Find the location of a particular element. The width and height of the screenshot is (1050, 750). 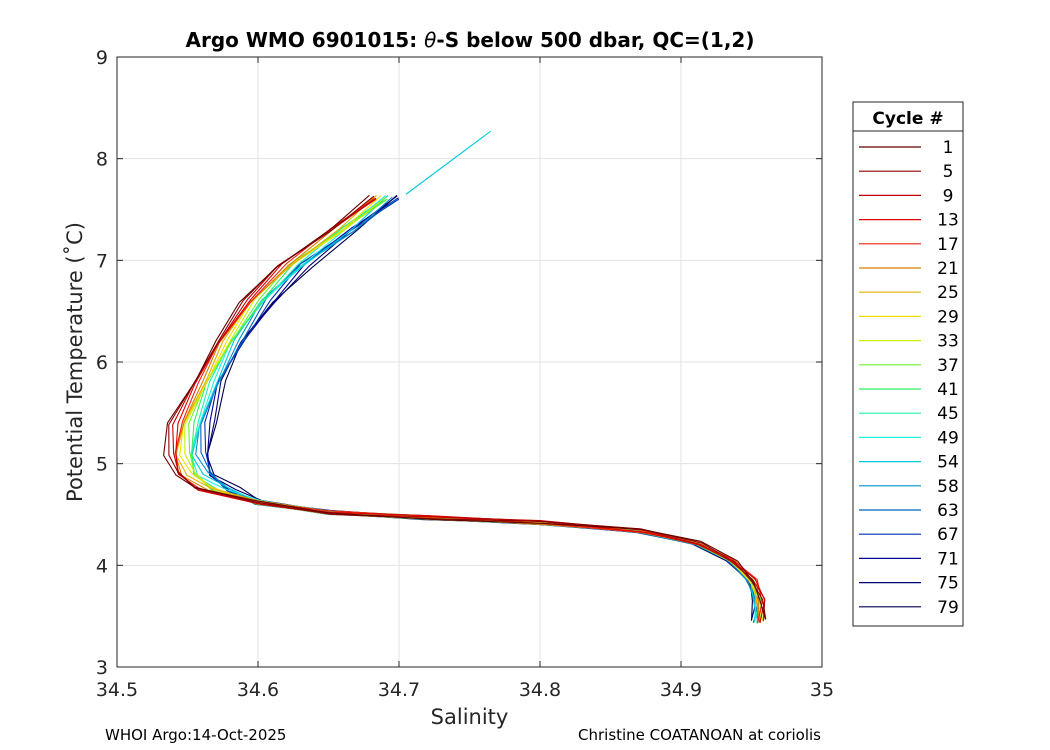

legend-label: 5 is located at coordinates (948, 172).